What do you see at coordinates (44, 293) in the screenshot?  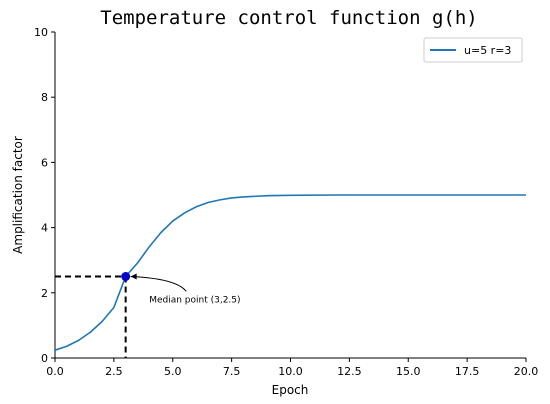 I see `y-tick-label: 2` at bounding box center [44, 293].